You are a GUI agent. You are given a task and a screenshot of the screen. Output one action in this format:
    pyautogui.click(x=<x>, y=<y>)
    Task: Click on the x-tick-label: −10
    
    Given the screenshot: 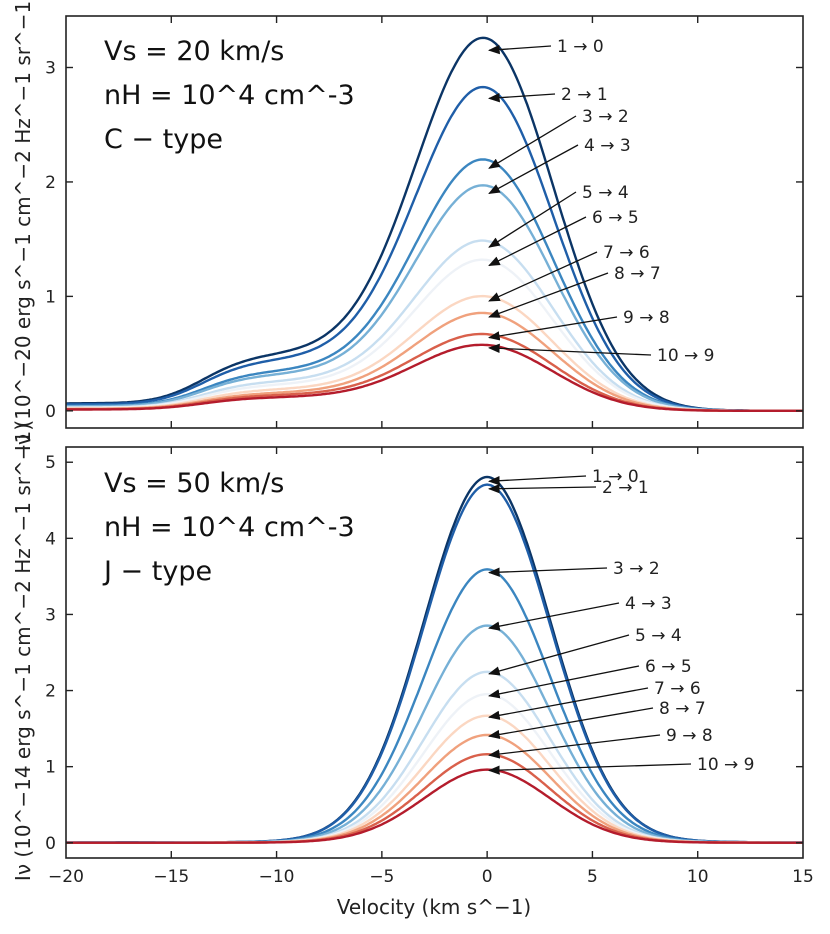 What is the action you would take?
    pyautogui.click(x=277, y=877)
    